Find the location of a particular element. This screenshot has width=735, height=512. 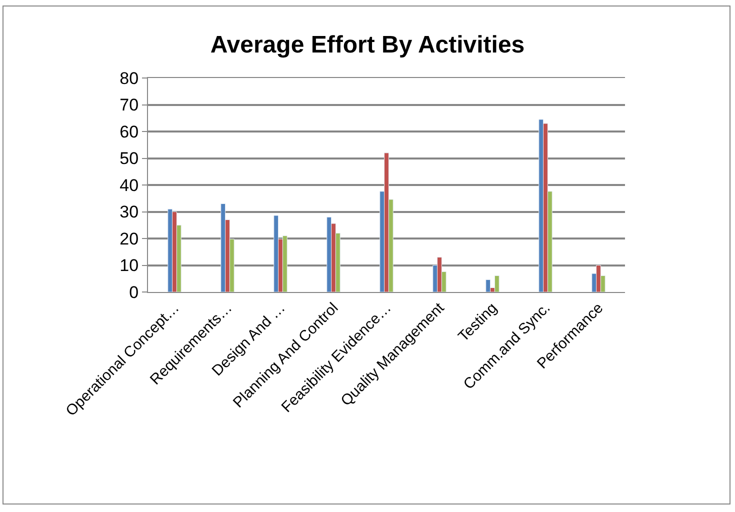

y-tick-label: 20 is located at coordinates (129, 238).